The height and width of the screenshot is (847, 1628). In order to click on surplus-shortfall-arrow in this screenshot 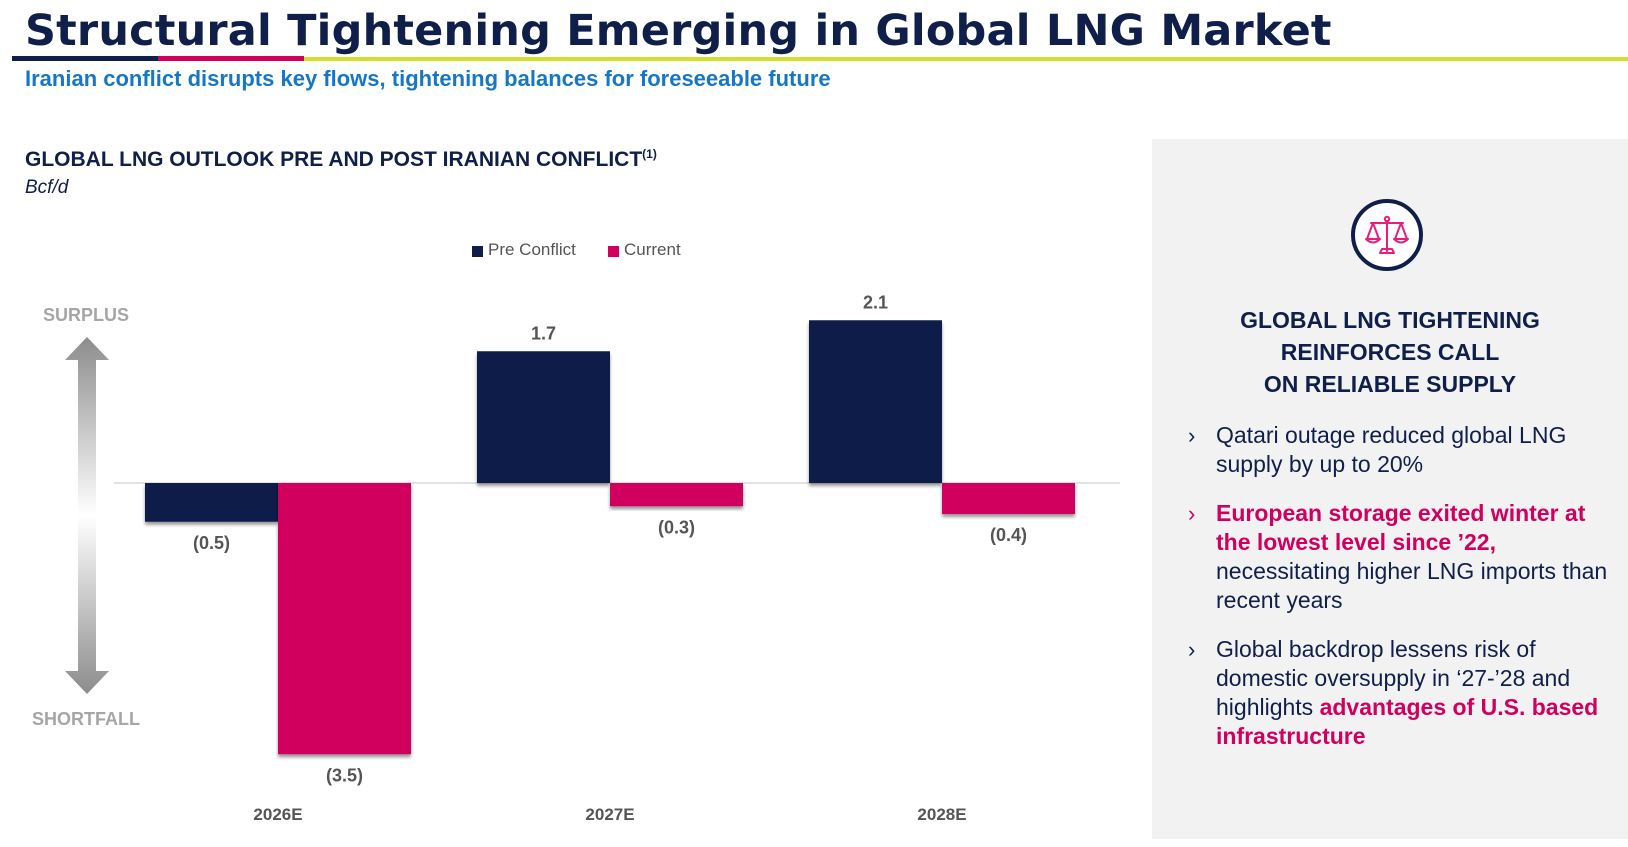, I will do `click(87, 515)`.